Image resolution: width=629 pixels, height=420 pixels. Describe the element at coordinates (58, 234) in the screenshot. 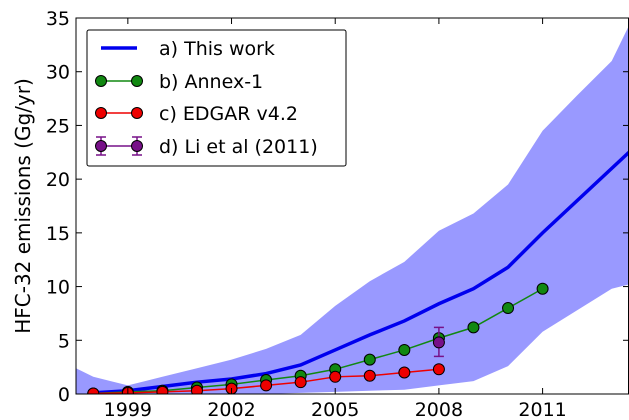

I see `y-tick-label: 15` at that location.